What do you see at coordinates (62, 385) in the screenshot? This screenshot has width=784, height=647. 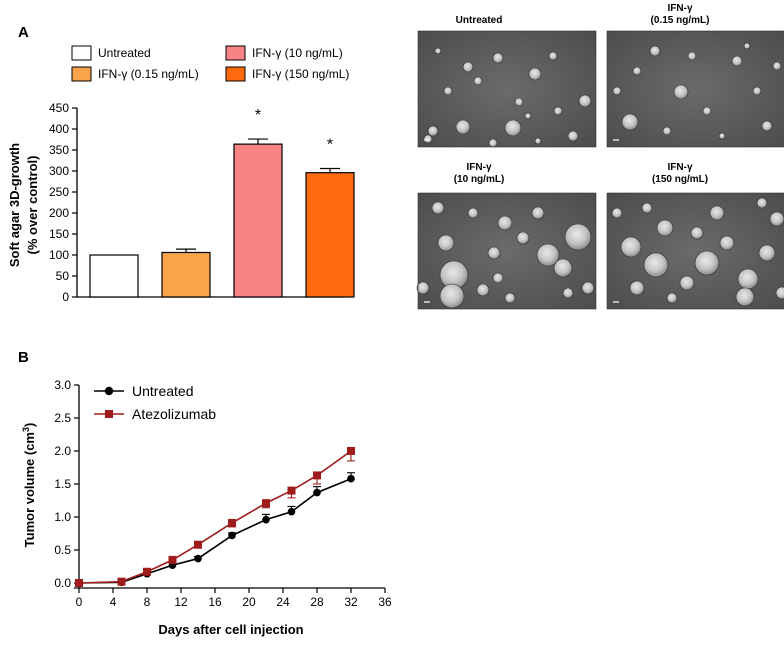 I see `line-y-tick-label: 3.0` at bounding box center [62, 385].